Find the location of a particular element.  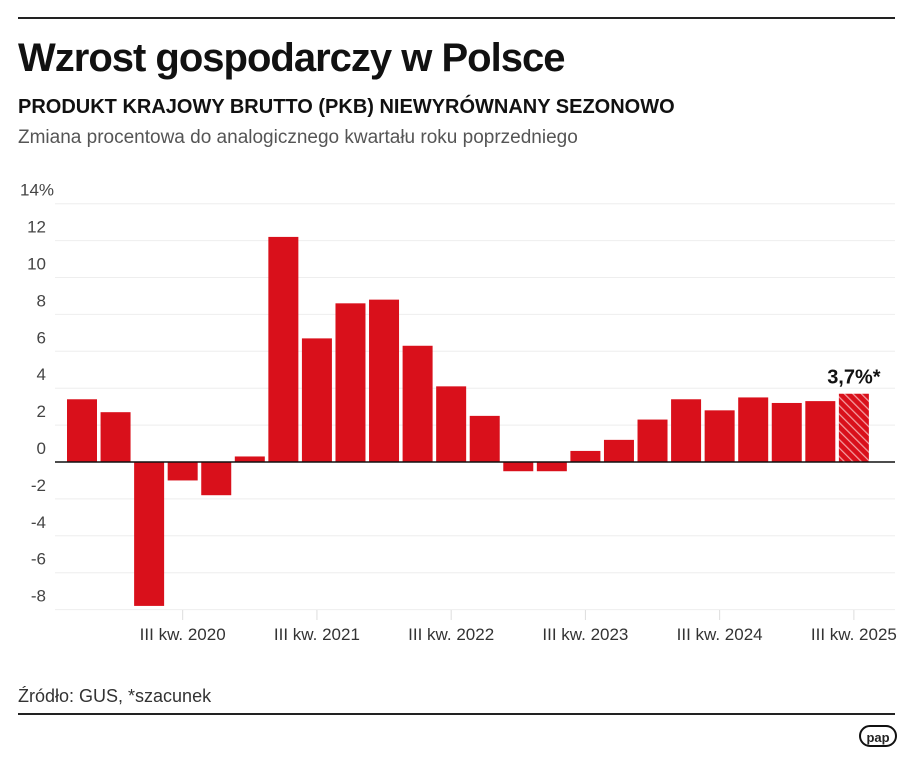

y-tick-label: -2 is located at coordinates (38, 485).